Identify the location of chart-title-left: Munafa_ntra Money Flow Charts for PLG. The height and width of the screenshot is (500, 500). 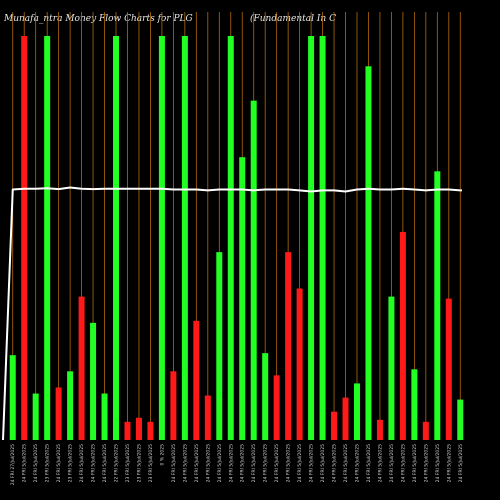
(98, 19).